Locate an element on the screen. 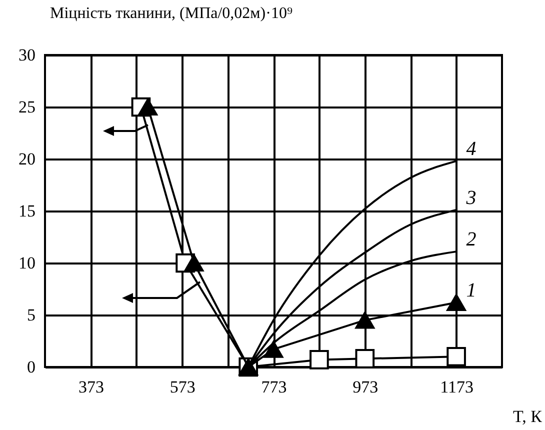 This screenshot has width=545, height=430. y-tick-label: 30 is located at coordinates (27, 55).